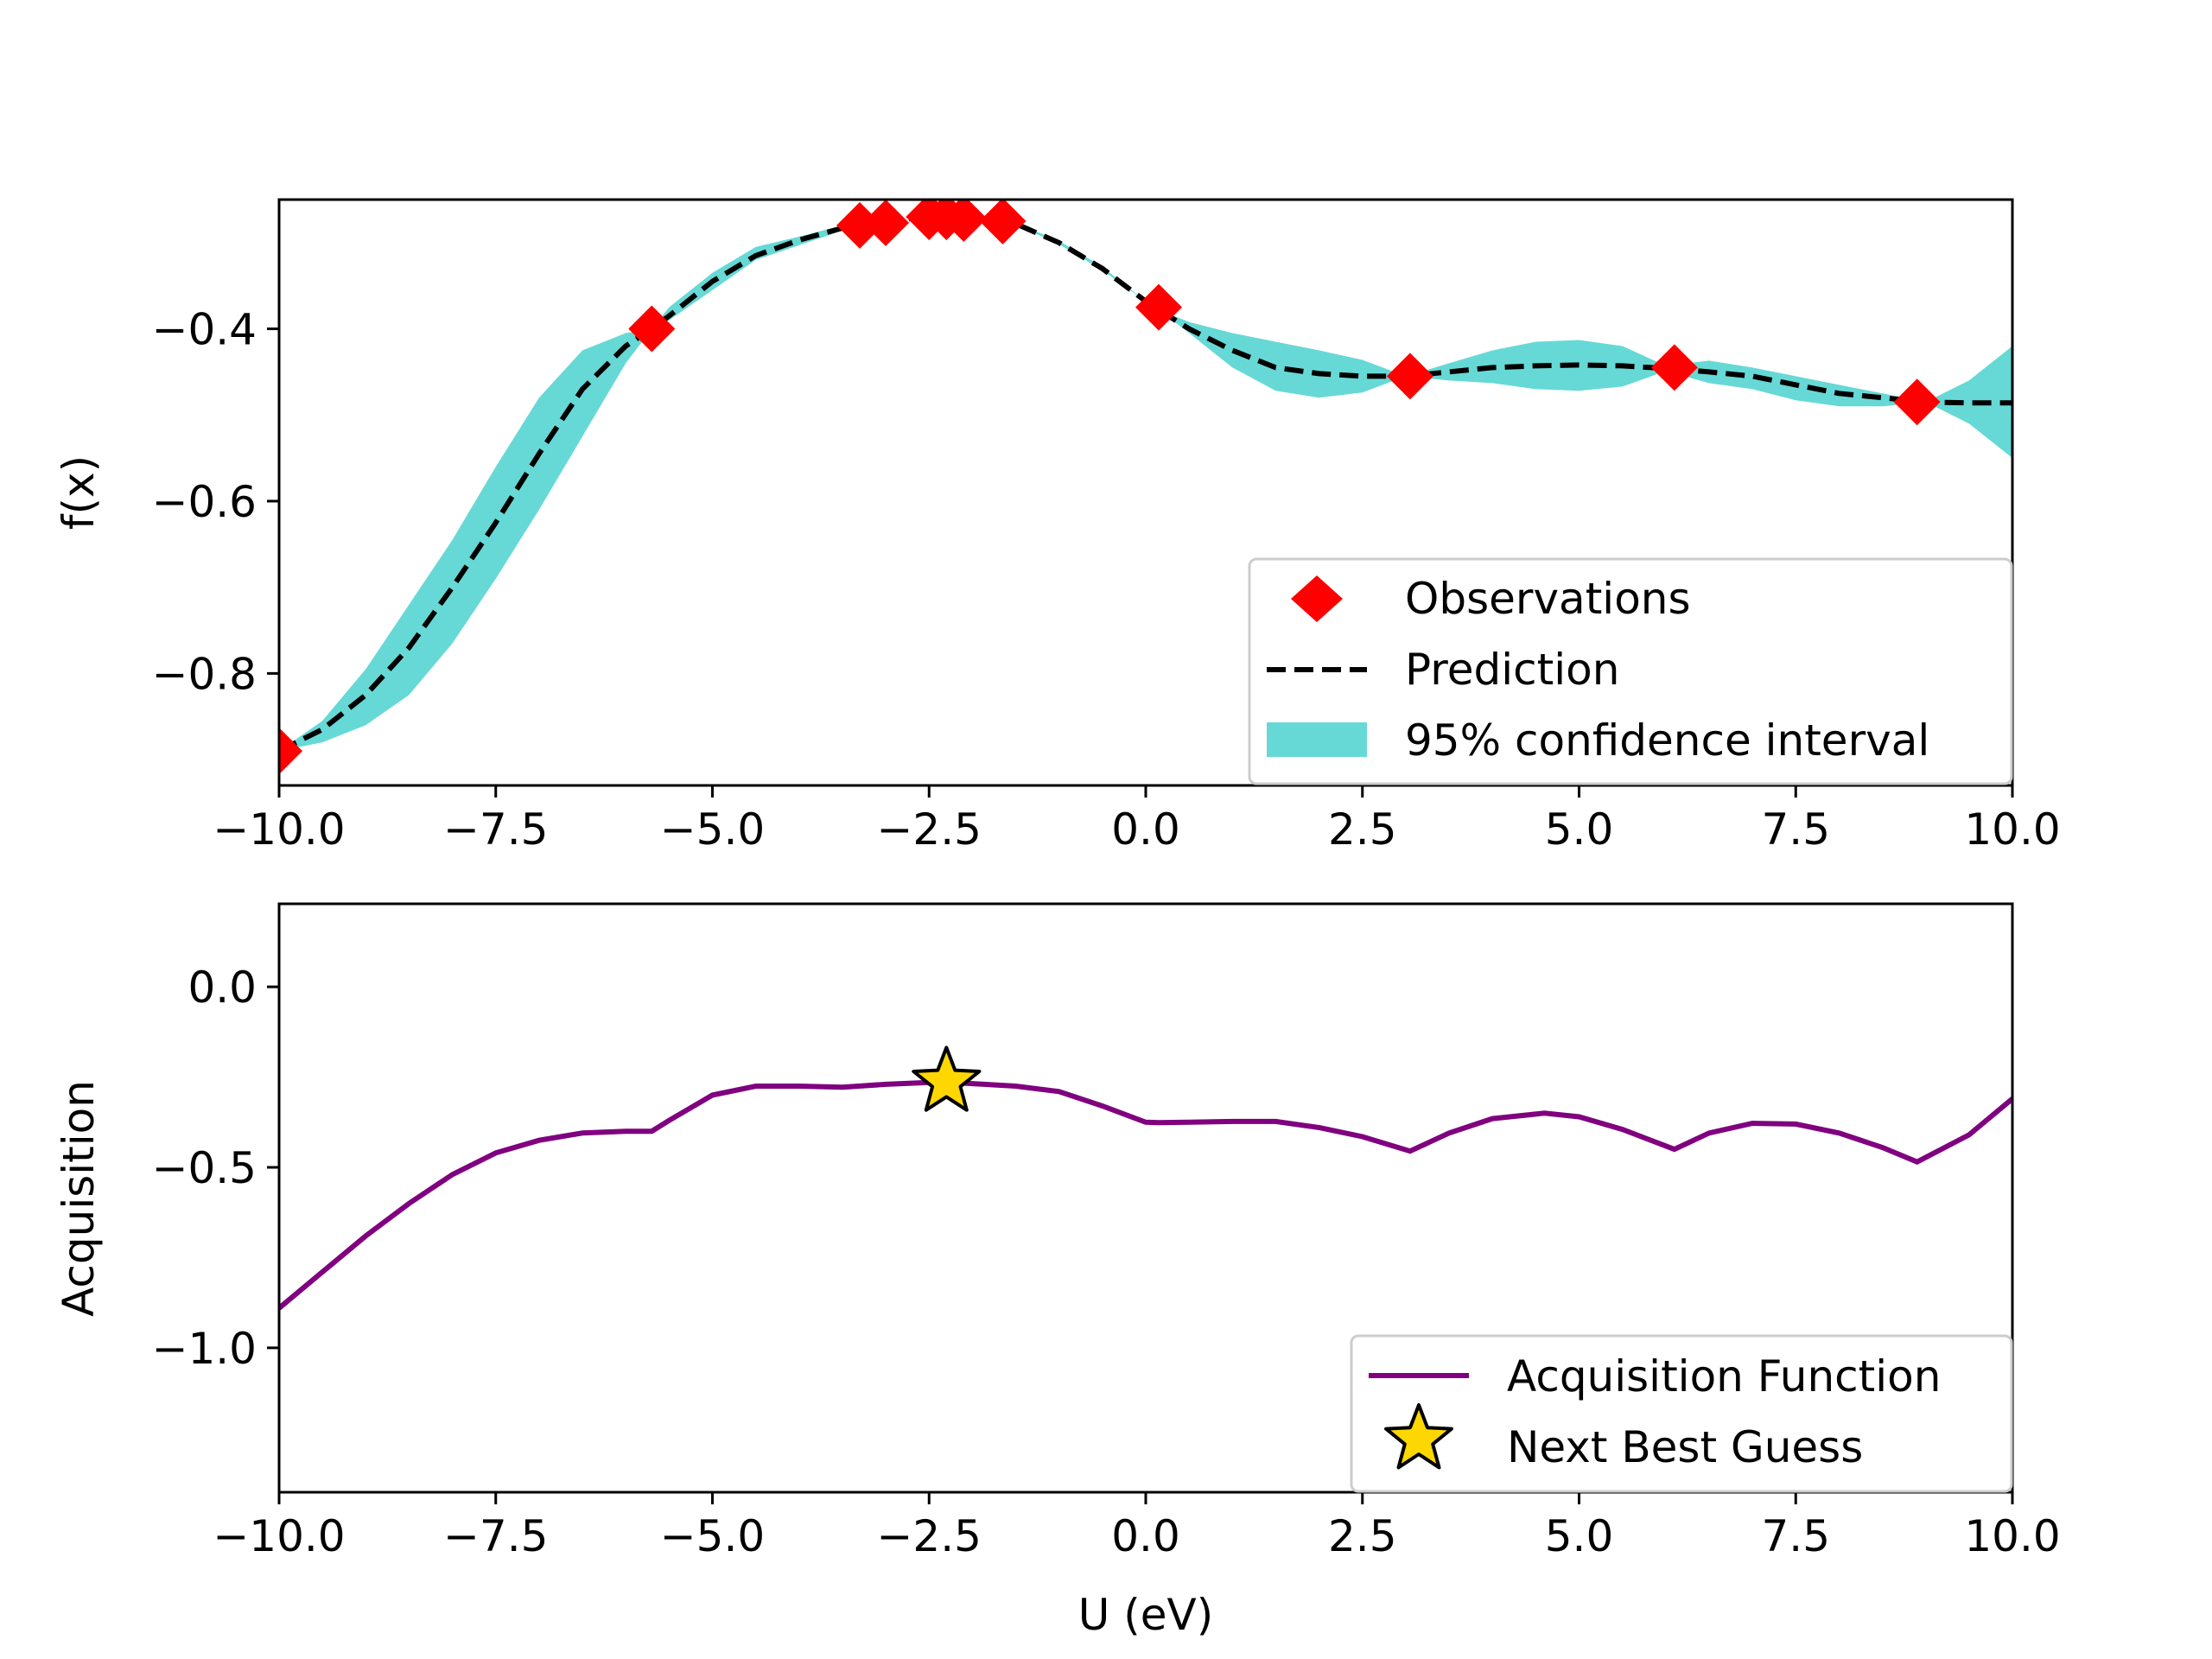 This screenshot has height=1659, width=2212. I want to click on top-y-tick-label: −0.8, so click(204, 674).